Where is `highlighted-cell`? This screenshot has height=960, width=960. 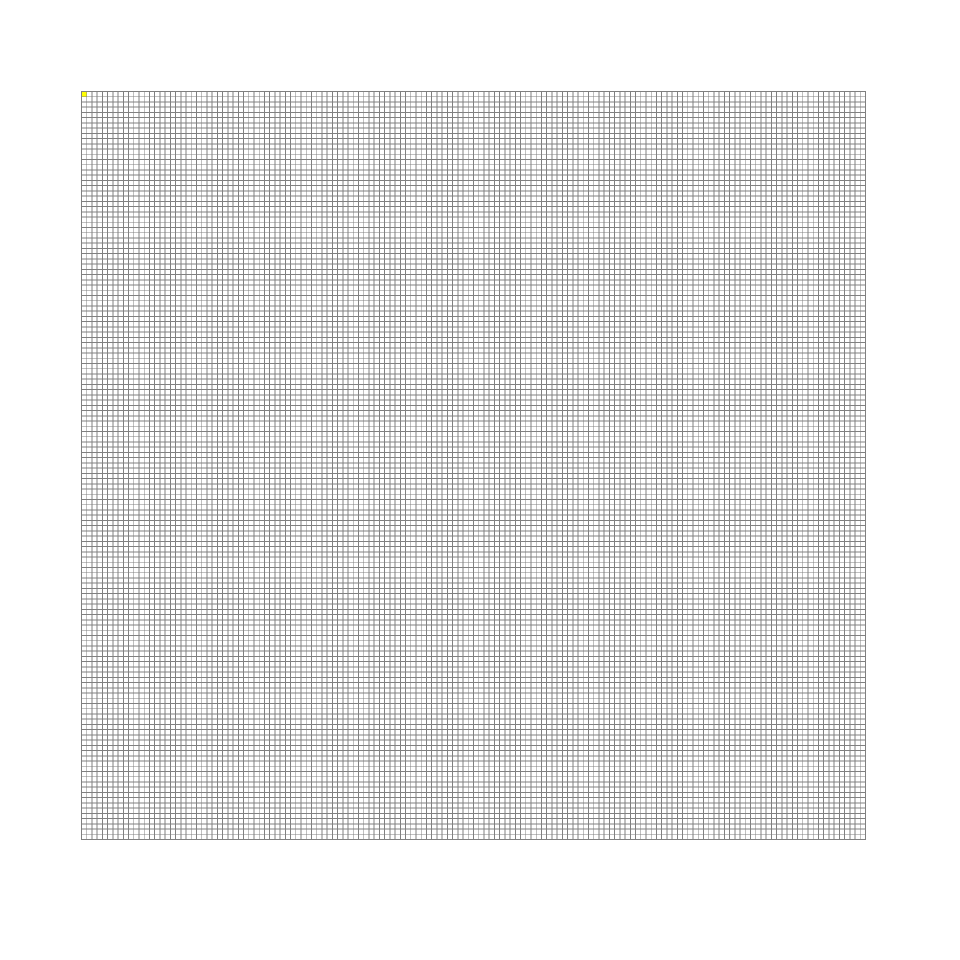 highlighted-cell is located at coordinates (84, 94).